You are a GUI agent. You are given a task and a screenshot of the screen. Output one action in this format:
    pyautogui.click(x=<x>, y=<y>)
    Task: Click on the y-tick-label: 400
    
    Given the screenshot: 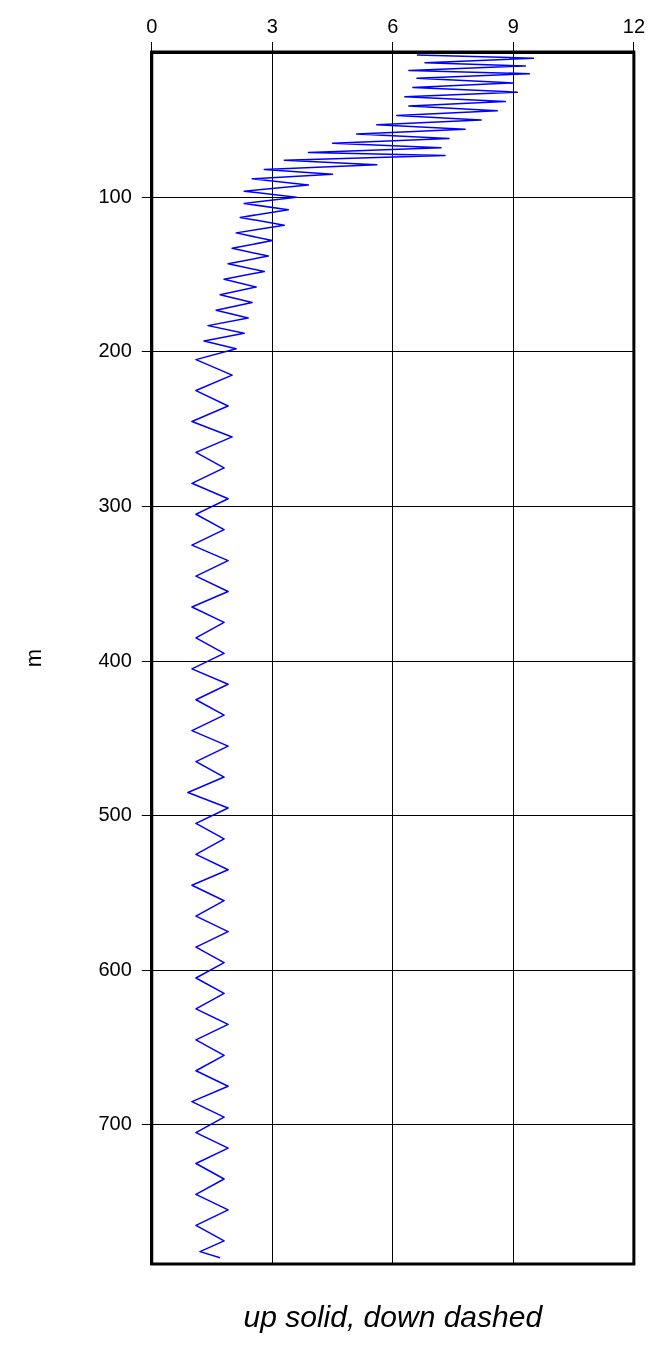 What is the action you would take?
    pyautogui.click(x=115, y=659)
    